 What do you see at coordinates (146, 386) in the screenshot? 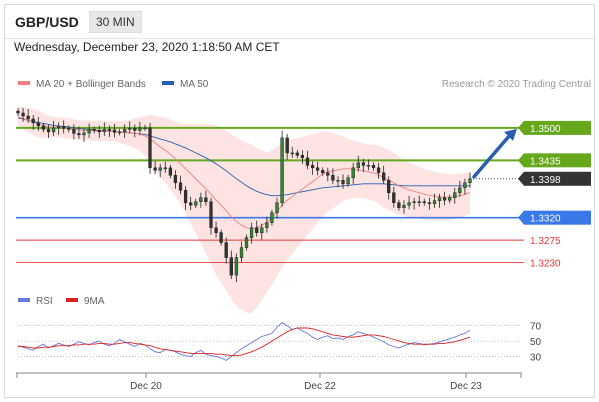
I see `x-tick-label: Dec 20` at bounding box center [146, 386].